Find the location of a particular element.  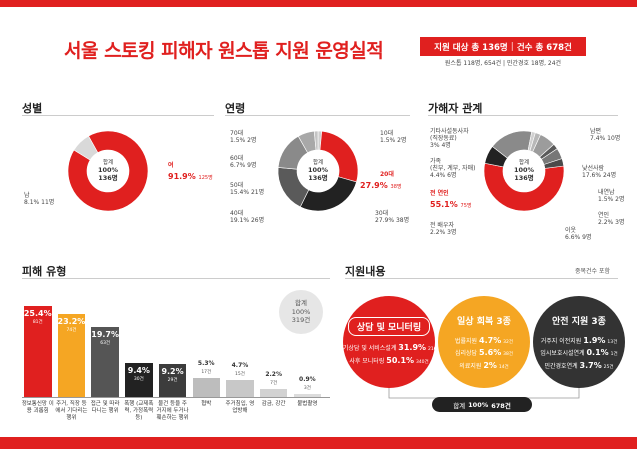

support-row: 사후 모니터링 50.1% 340건 is located at coordinates (389, 360).